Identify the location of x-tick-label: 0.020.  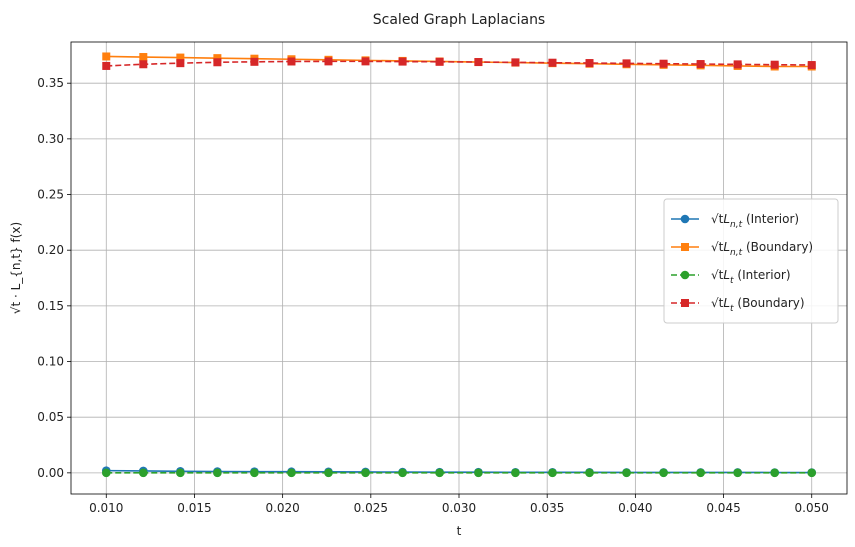
(282, 508).